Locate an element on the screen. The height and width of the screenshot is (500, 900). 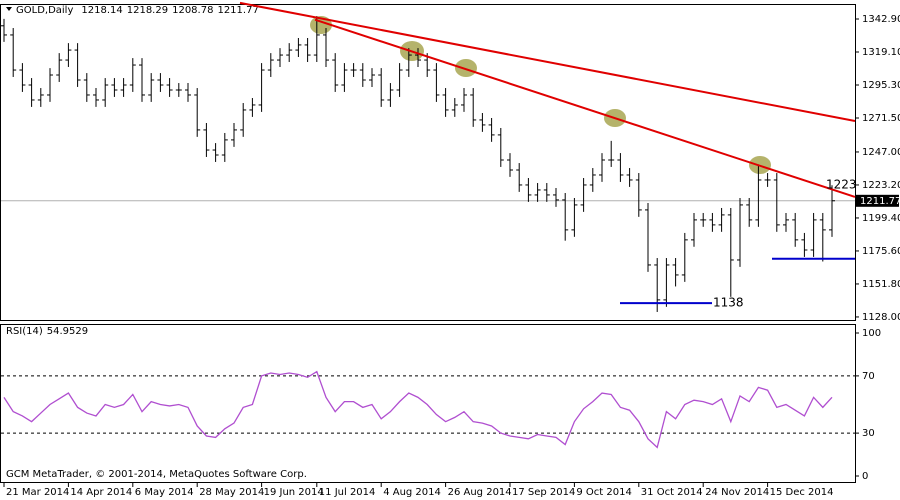
quote-value: 1218.29 is located at coordinates (147, 10).